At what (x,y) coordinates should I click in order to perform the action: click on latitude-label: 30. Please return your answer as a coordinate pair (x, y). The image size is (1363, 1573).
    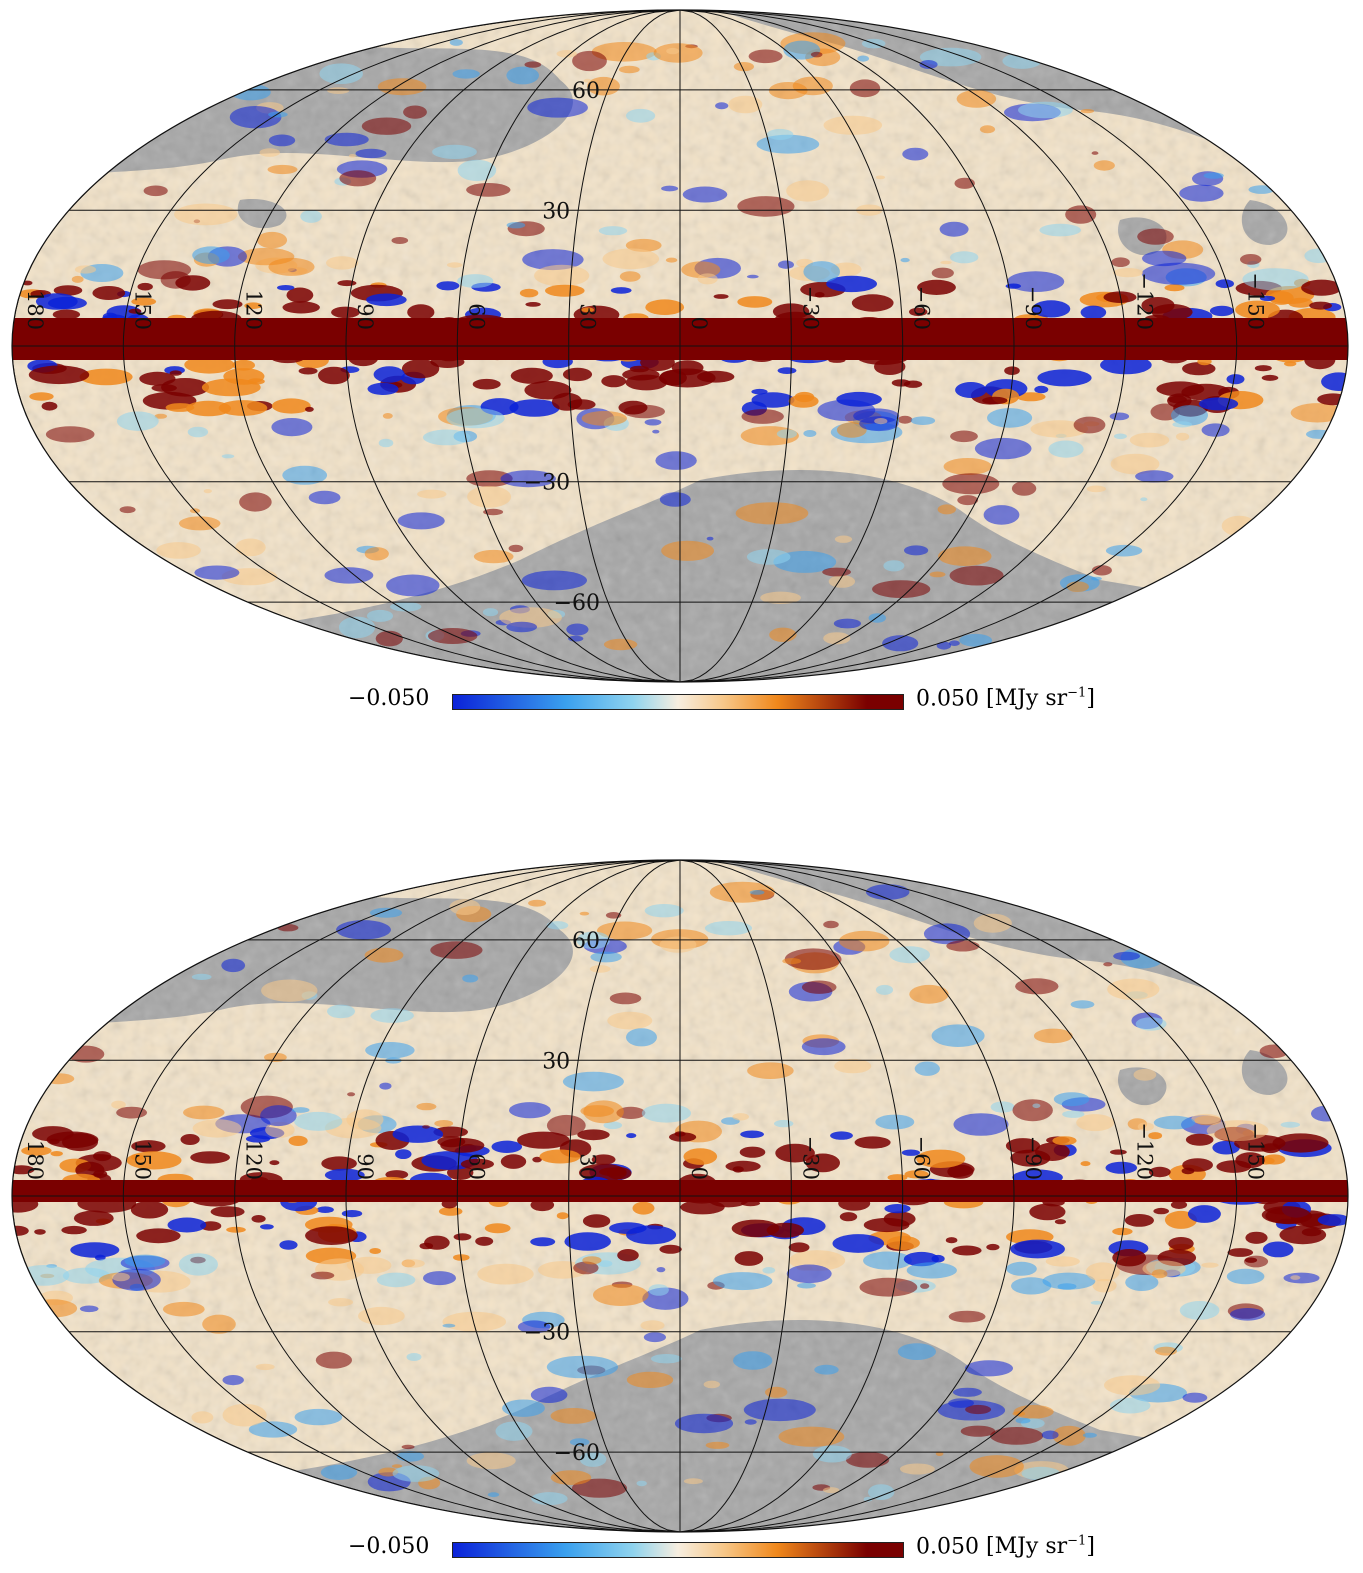
    Looking at the image, I should click on (556, 211).